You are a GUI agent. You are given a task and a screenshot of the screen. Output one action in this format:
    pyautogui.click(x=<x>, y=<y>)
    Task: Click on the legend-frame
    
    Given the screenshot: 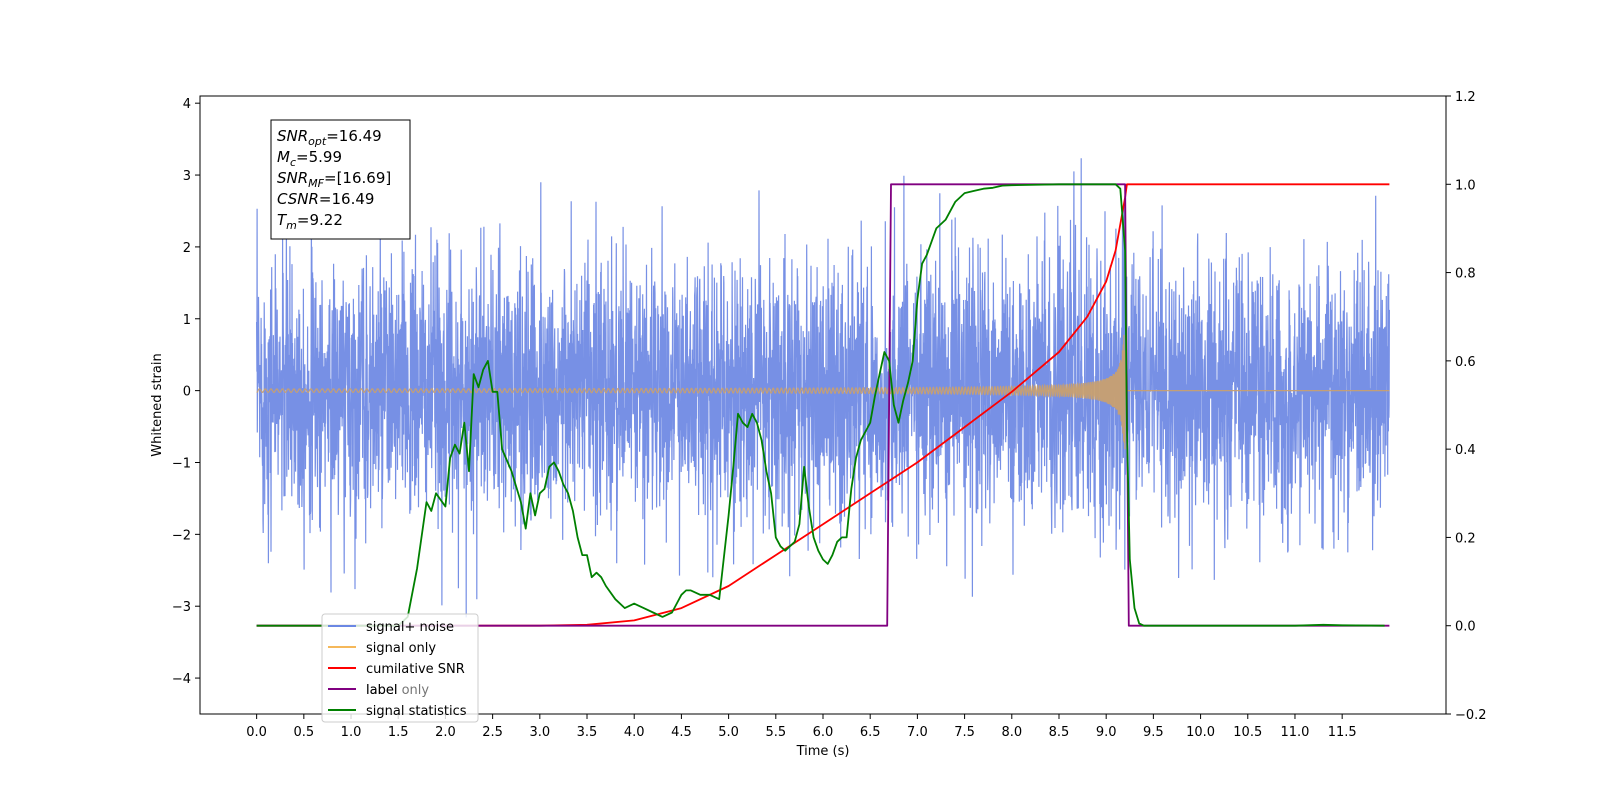 What is the action you would take?
    pyautogui.click(x=400, y=668)
    